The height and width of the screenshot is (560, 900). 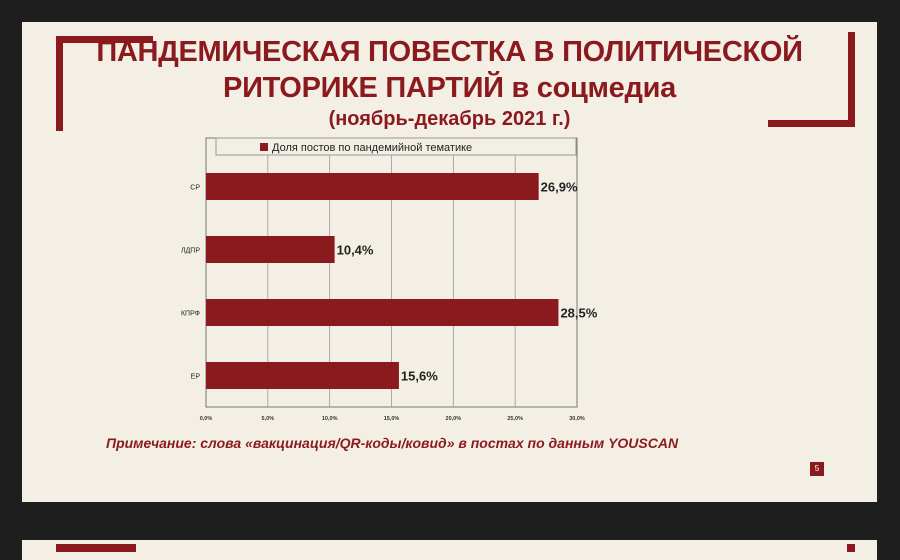 What do you see at coordinates (578, 313) in the screenshot?
I see `data-label: 28,5%` at bounding box center [578, 313].